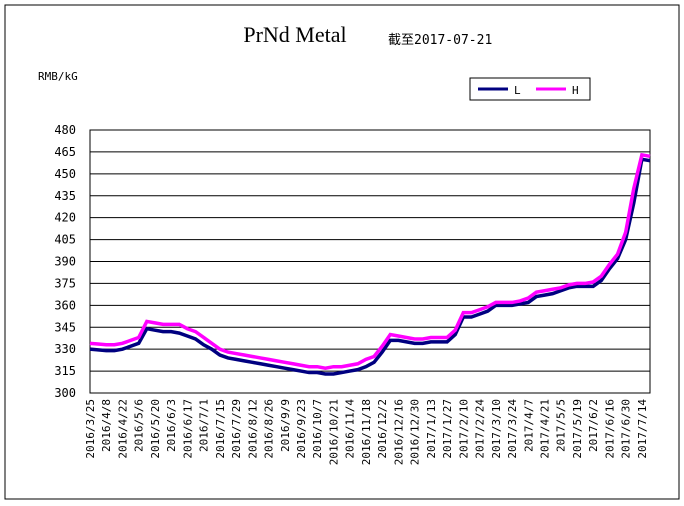 This screenshot has width=684, height=506. Describe the element at coordinates (65, 327) in the screenshot. I see `y-tick-label: 345` at that location.